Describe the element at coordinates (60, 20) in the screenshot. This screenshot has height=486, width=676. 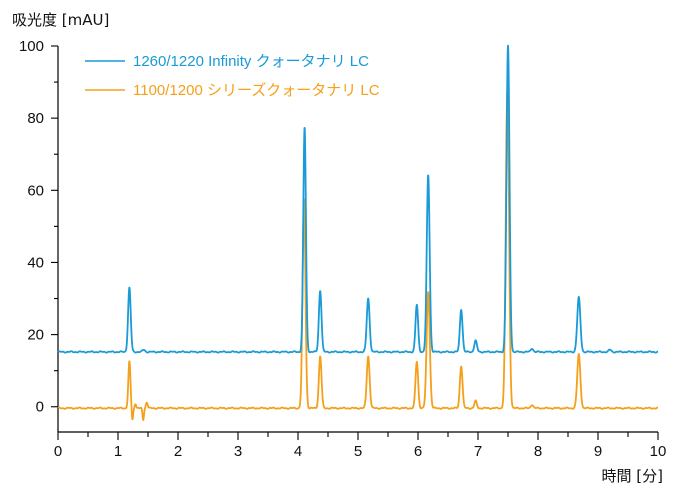
I see `y-axis-title: 吸光度 [mAU]` at that location.